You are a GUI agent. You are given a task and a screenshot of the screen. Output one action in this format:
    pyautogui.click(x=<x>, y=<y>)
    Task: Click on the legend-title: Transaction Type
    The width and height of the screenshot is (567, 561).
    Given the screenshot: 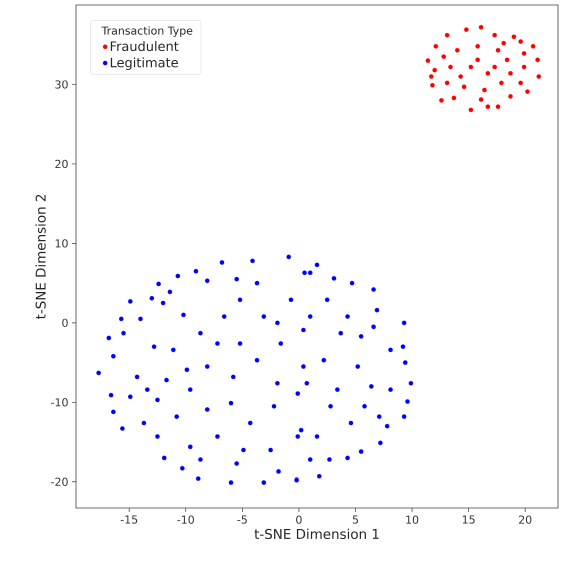 What is the action you would take?
    pyautogui.click(x=147, y=31)
    